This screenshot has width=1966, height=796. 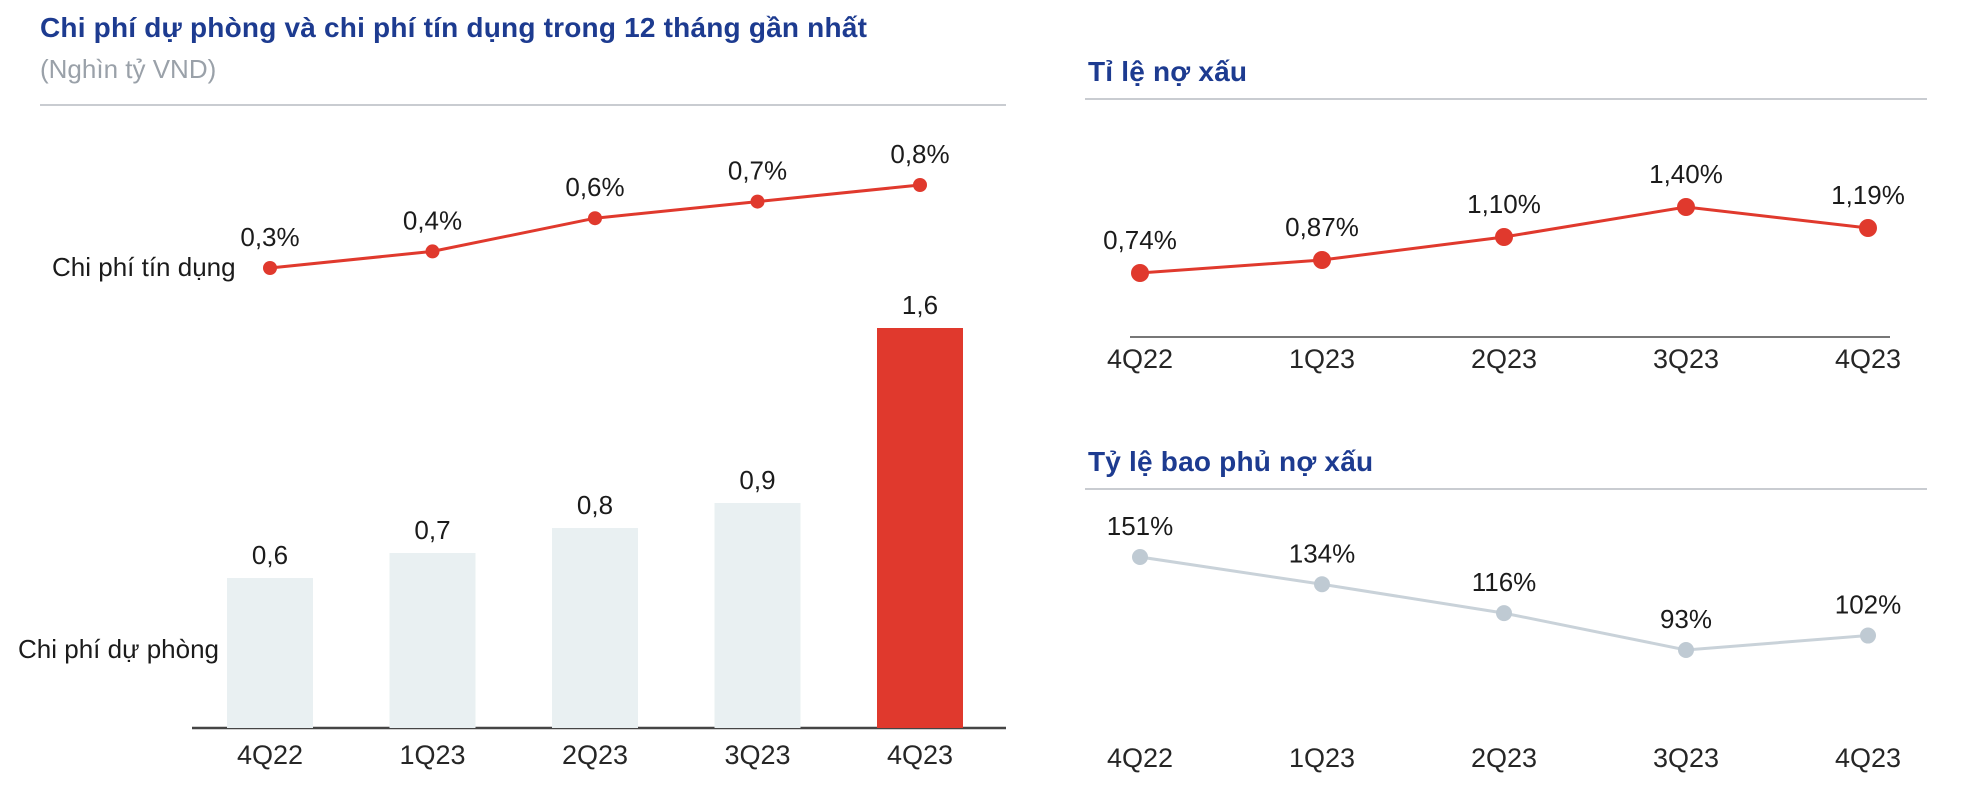 What do you see at coordinates (270, 555) in the screenshot?
I see `provision-bar-label-4Q22: 0,6` at bounding box center [270, 555].